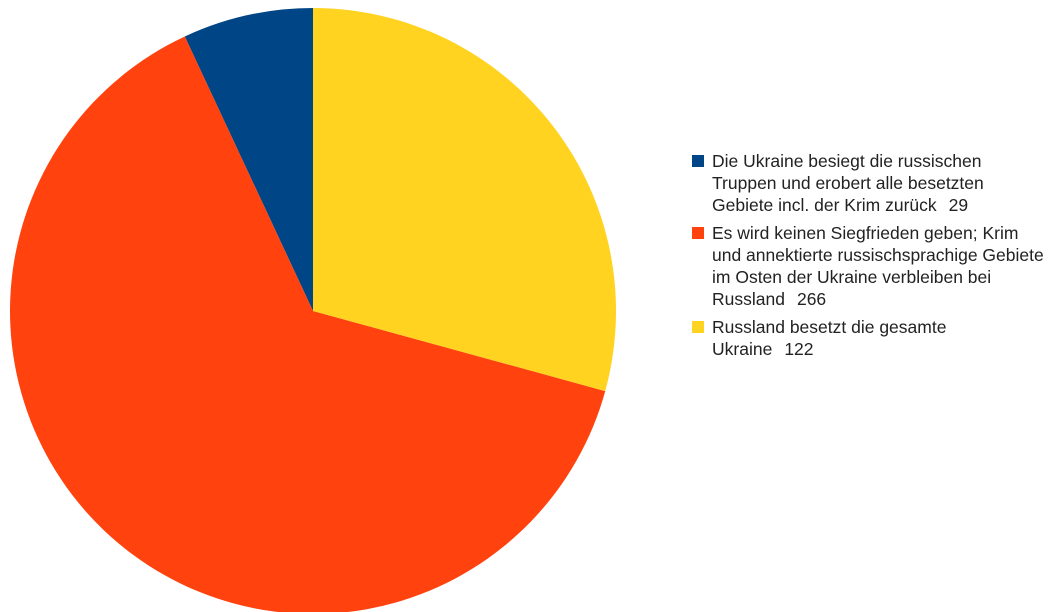  What do you see at coordinates (829, 338) in the screenshot?
I see `legend-label: Russland besetzt die gesamte Ukraine` at bounding box center [829, 338].